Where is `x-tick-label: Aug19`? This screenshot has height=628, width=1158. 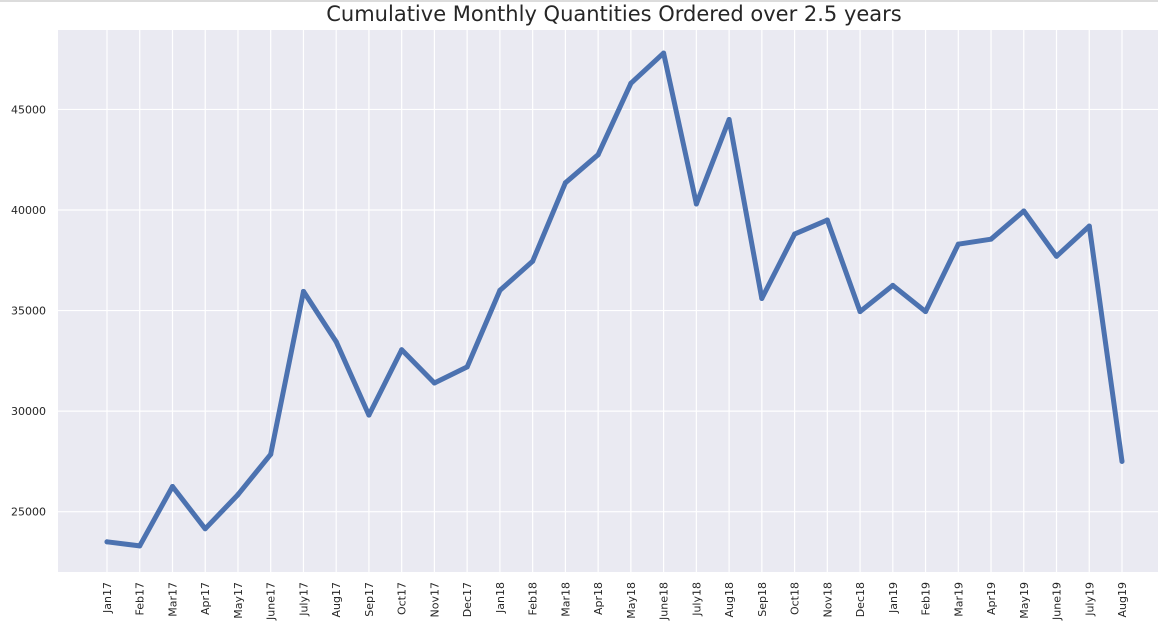
x-tick-label: Aug19 is located at coordinates (1122, 599).